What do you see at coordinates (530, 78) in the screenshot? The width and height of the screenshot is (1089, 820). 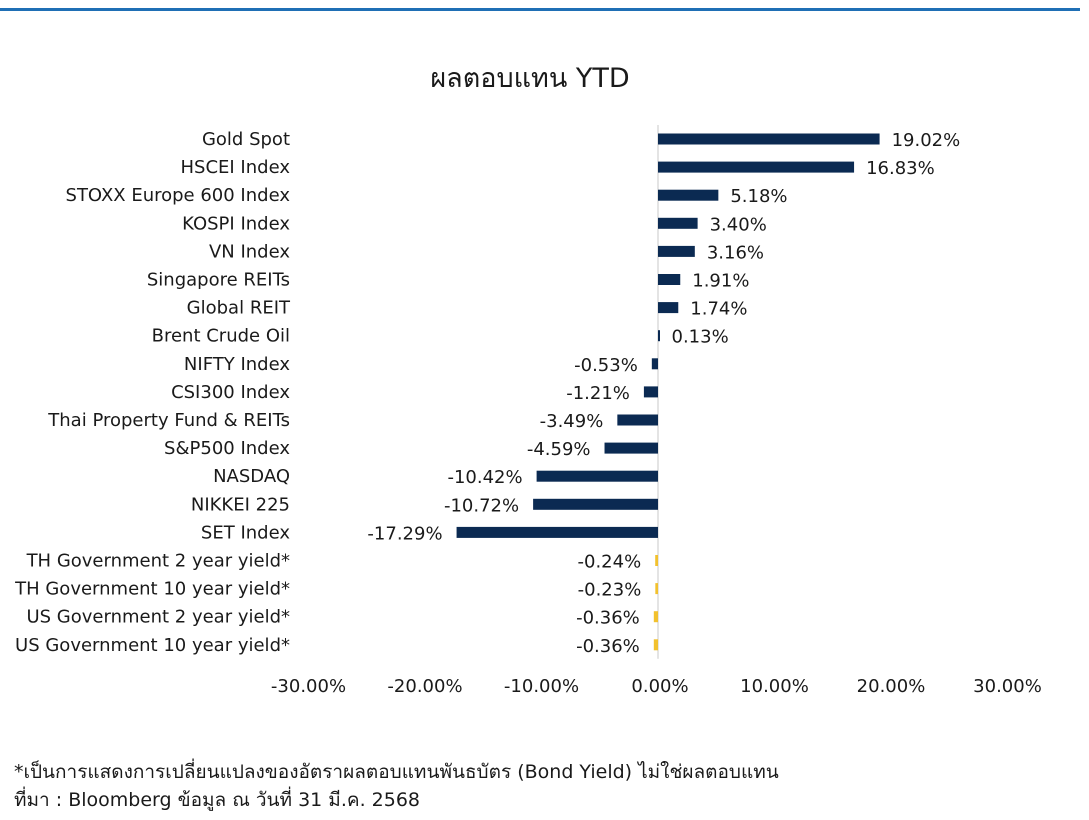 I see `chart-title: ผลตอบแทน YTD` at bounding box center [530, 78].